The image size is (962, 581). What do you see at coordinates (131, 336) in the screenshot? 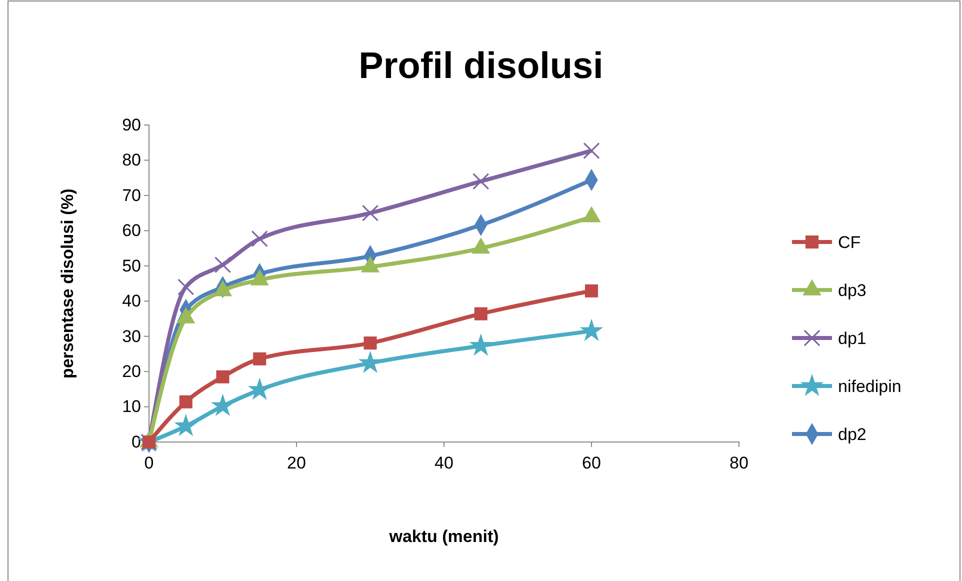
I see `y-tick-label: 30` at bounding box center [131, 336].